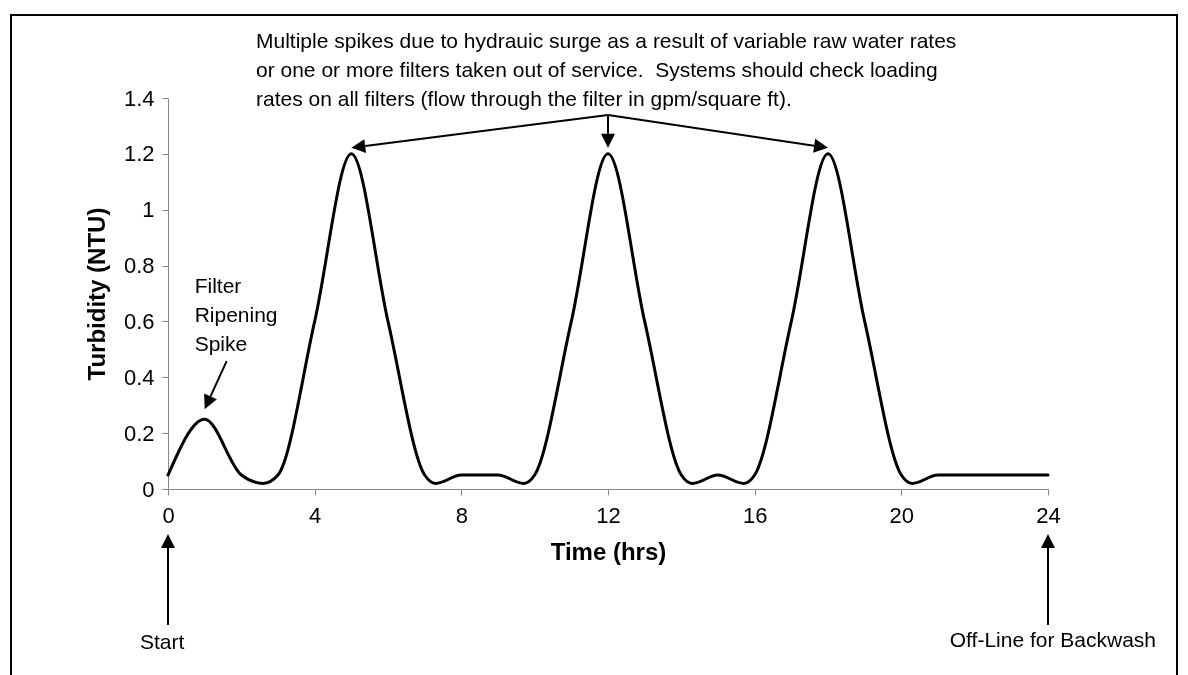 The height and width of the screenshot is (675, 1188). I want to click on x-tick-label: 16, so click(755, 515).